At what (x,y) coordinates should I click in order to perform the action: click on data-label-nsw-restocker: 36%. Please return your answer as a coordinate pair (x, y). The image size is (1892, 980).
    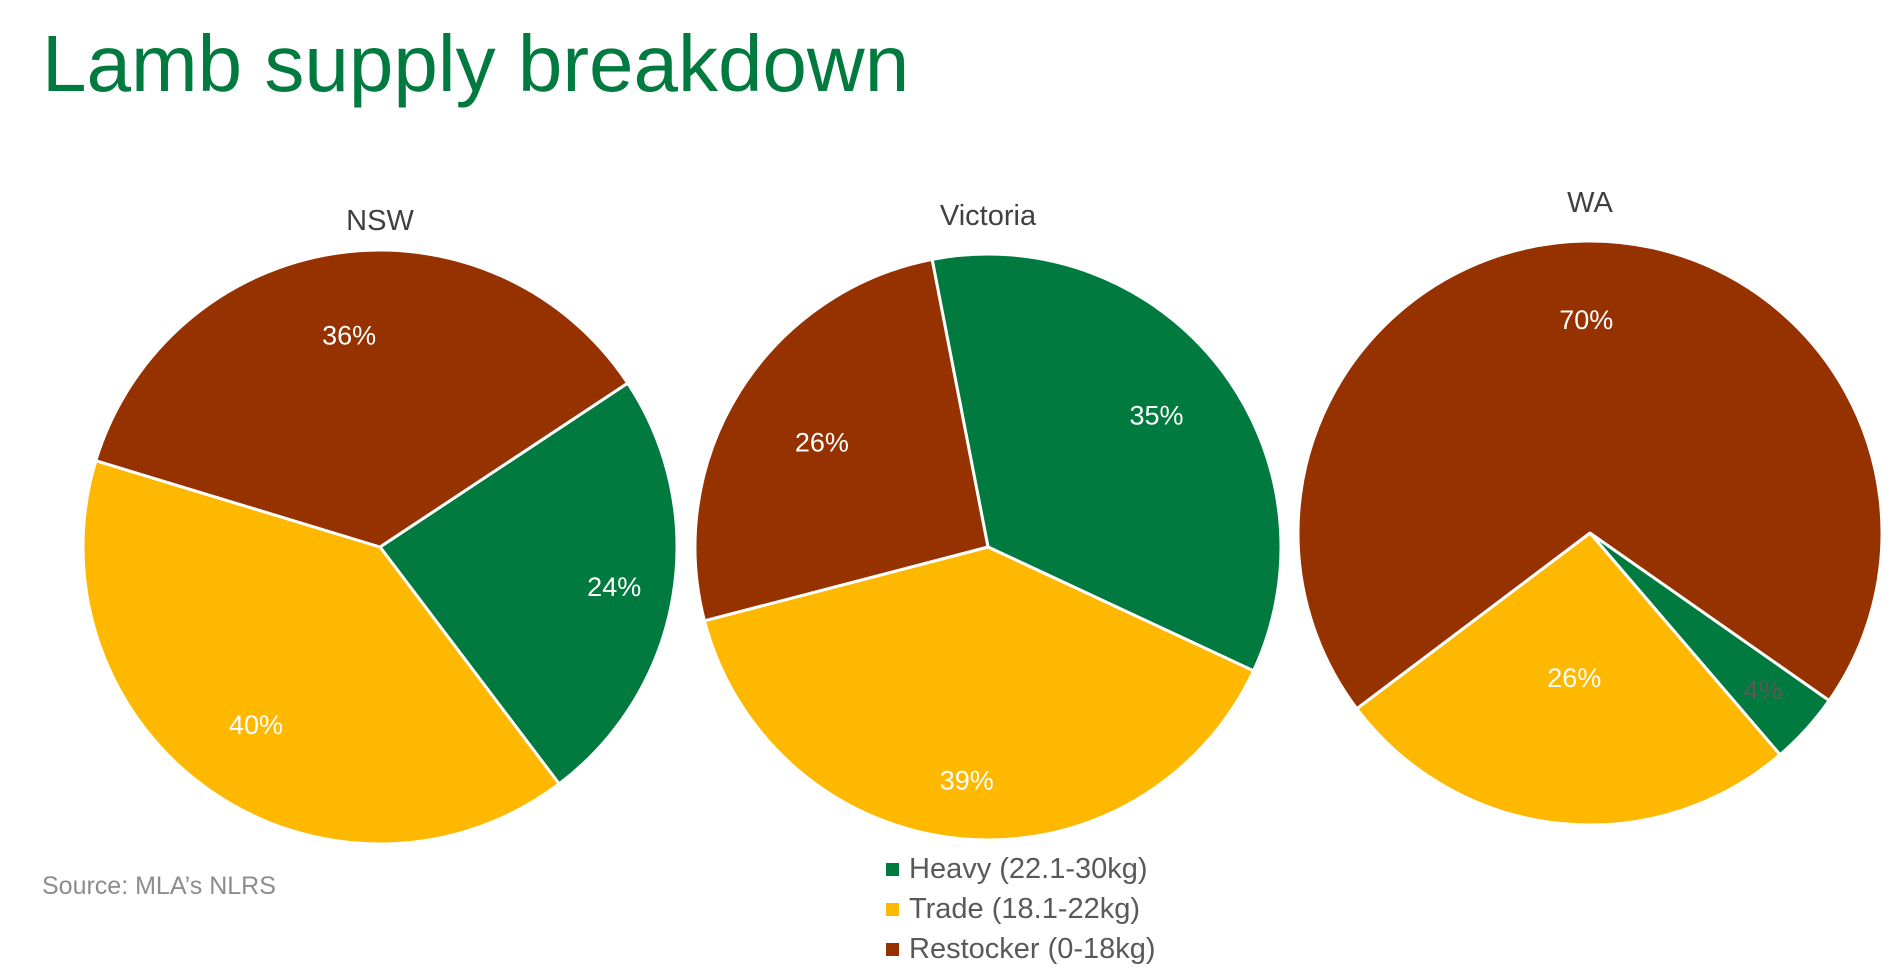
    Looking at the image, I should click on (349, 335).